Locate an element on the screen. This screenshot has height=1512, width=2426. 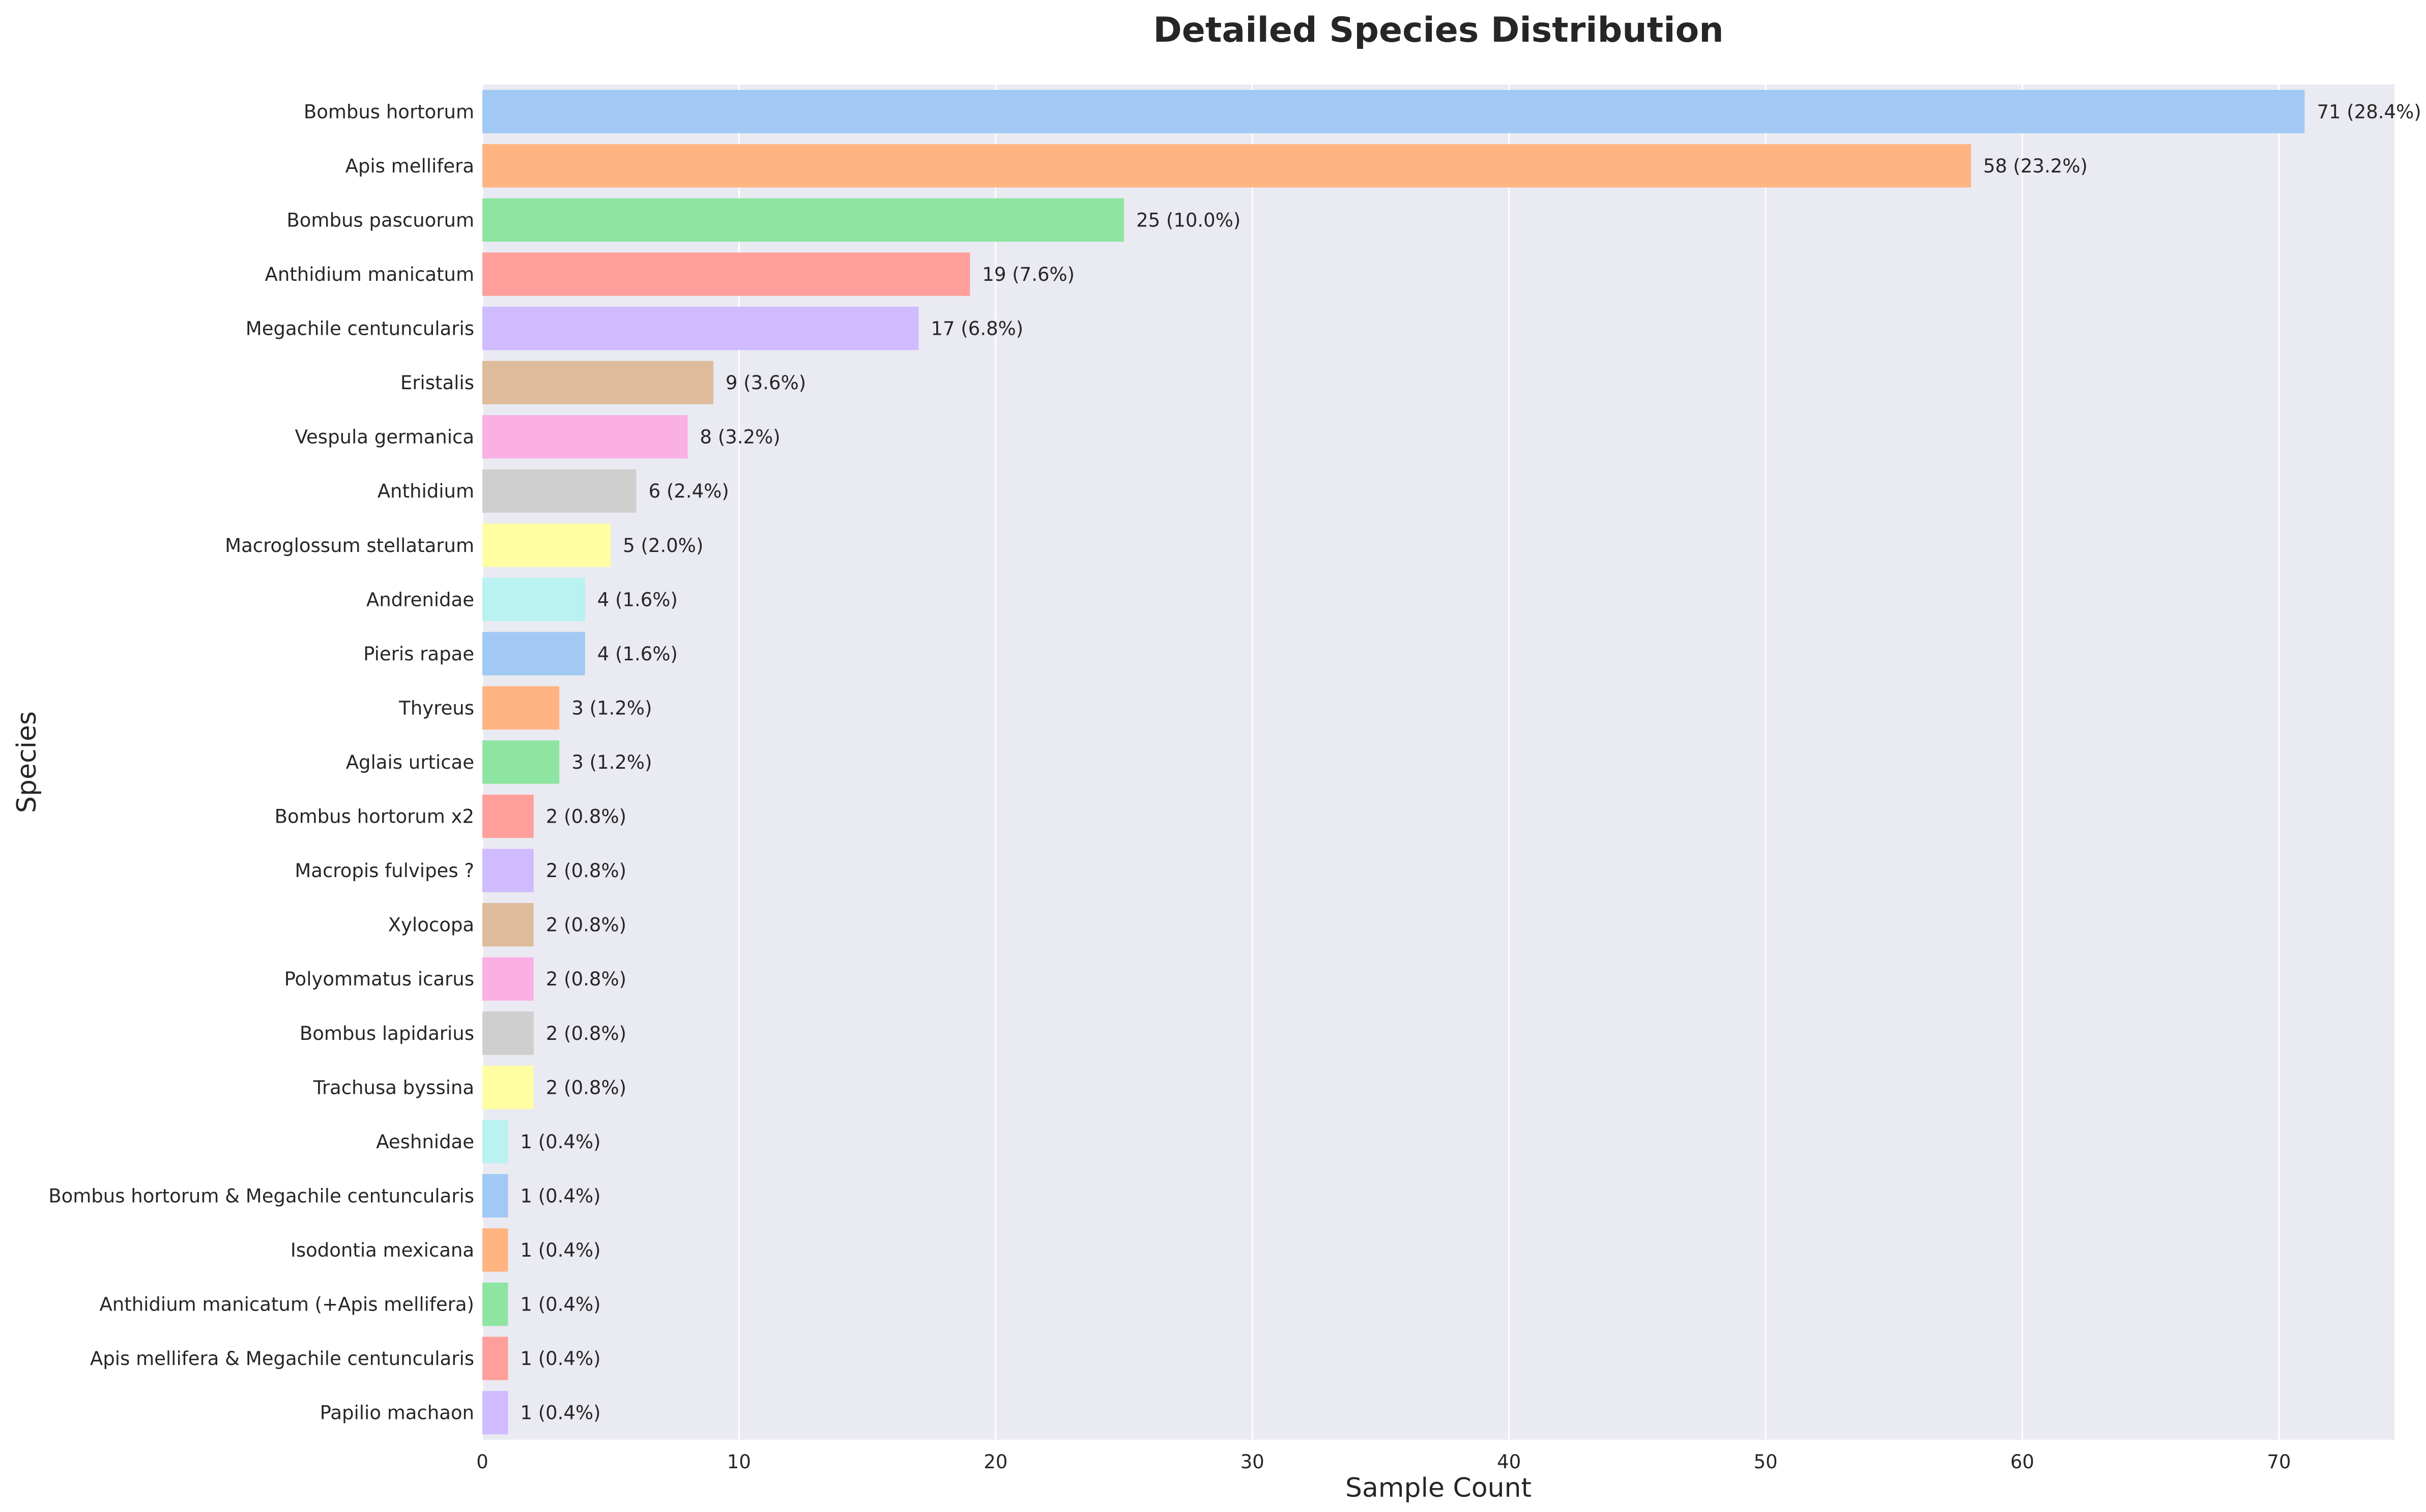
y-tick-label: Apis mellifera & Megachile centuncularis is located at coordinates (282, 1359).